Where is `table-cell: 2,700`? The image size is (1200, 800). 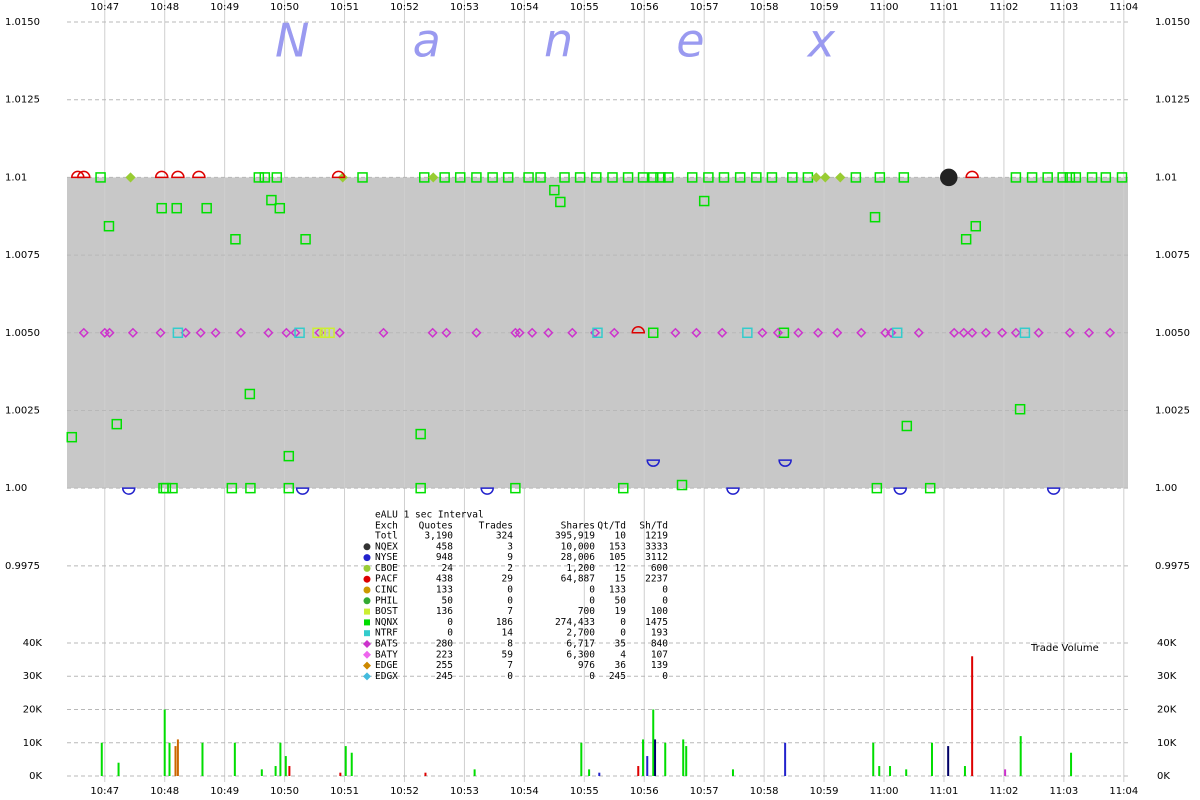
table-cell: 2,700 is located at coordinates (580, 633).